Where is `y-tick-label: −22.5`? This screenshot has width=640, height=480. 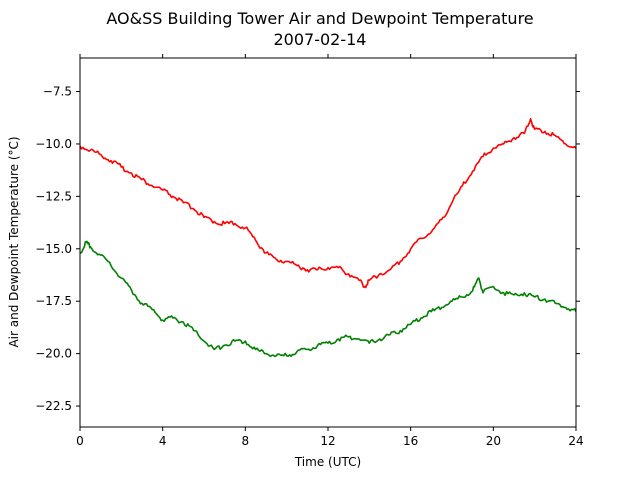
y-tick-label: −22.5 is located at coordinates (53, 406).